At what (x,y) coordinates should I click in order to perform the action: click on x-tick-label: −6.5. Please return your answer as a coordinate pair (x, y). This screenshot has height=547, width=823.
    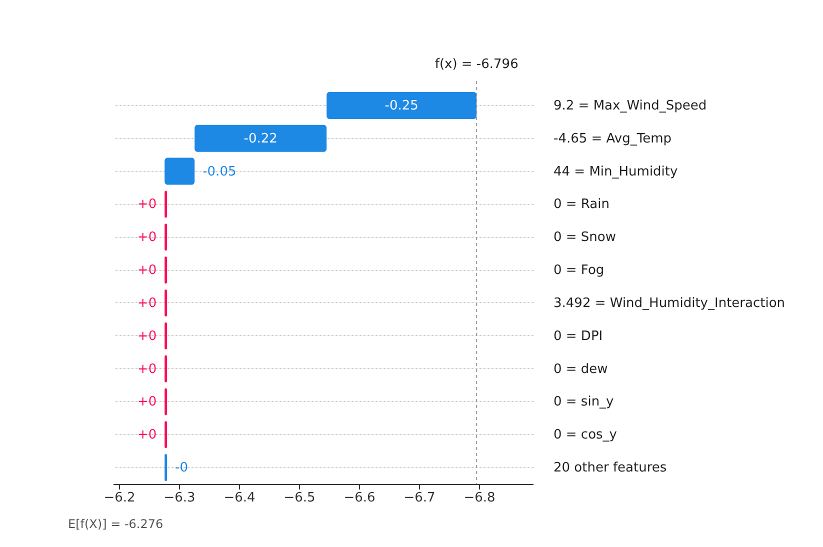
    Looking at the image, I should click on (300, 498).